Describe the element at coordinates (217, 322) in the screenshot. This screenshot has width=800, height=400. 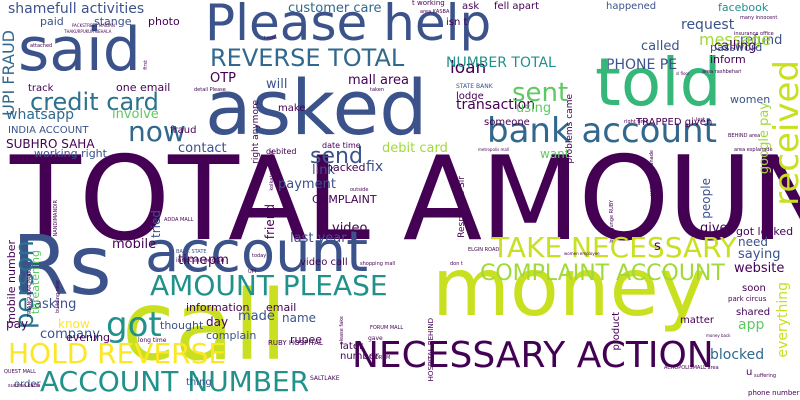
I see `word: day` at that location.